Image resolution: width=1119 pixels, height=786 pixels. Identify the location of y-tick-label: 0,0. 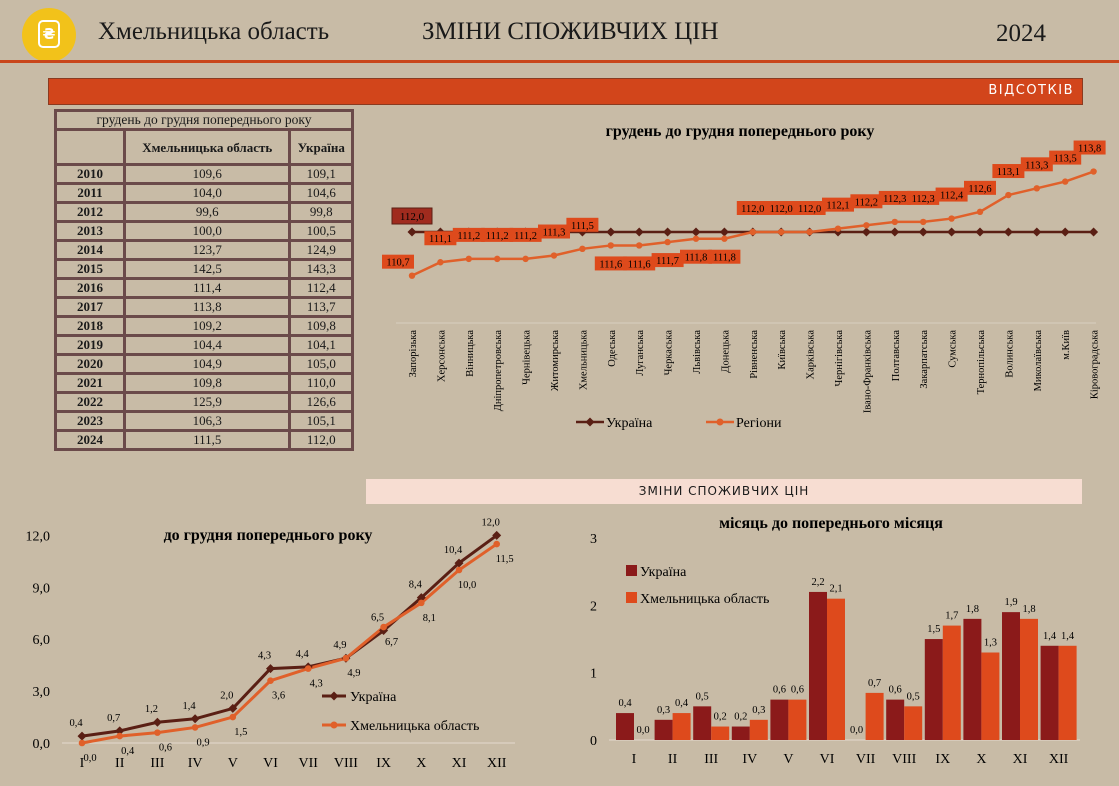
(42, 744).